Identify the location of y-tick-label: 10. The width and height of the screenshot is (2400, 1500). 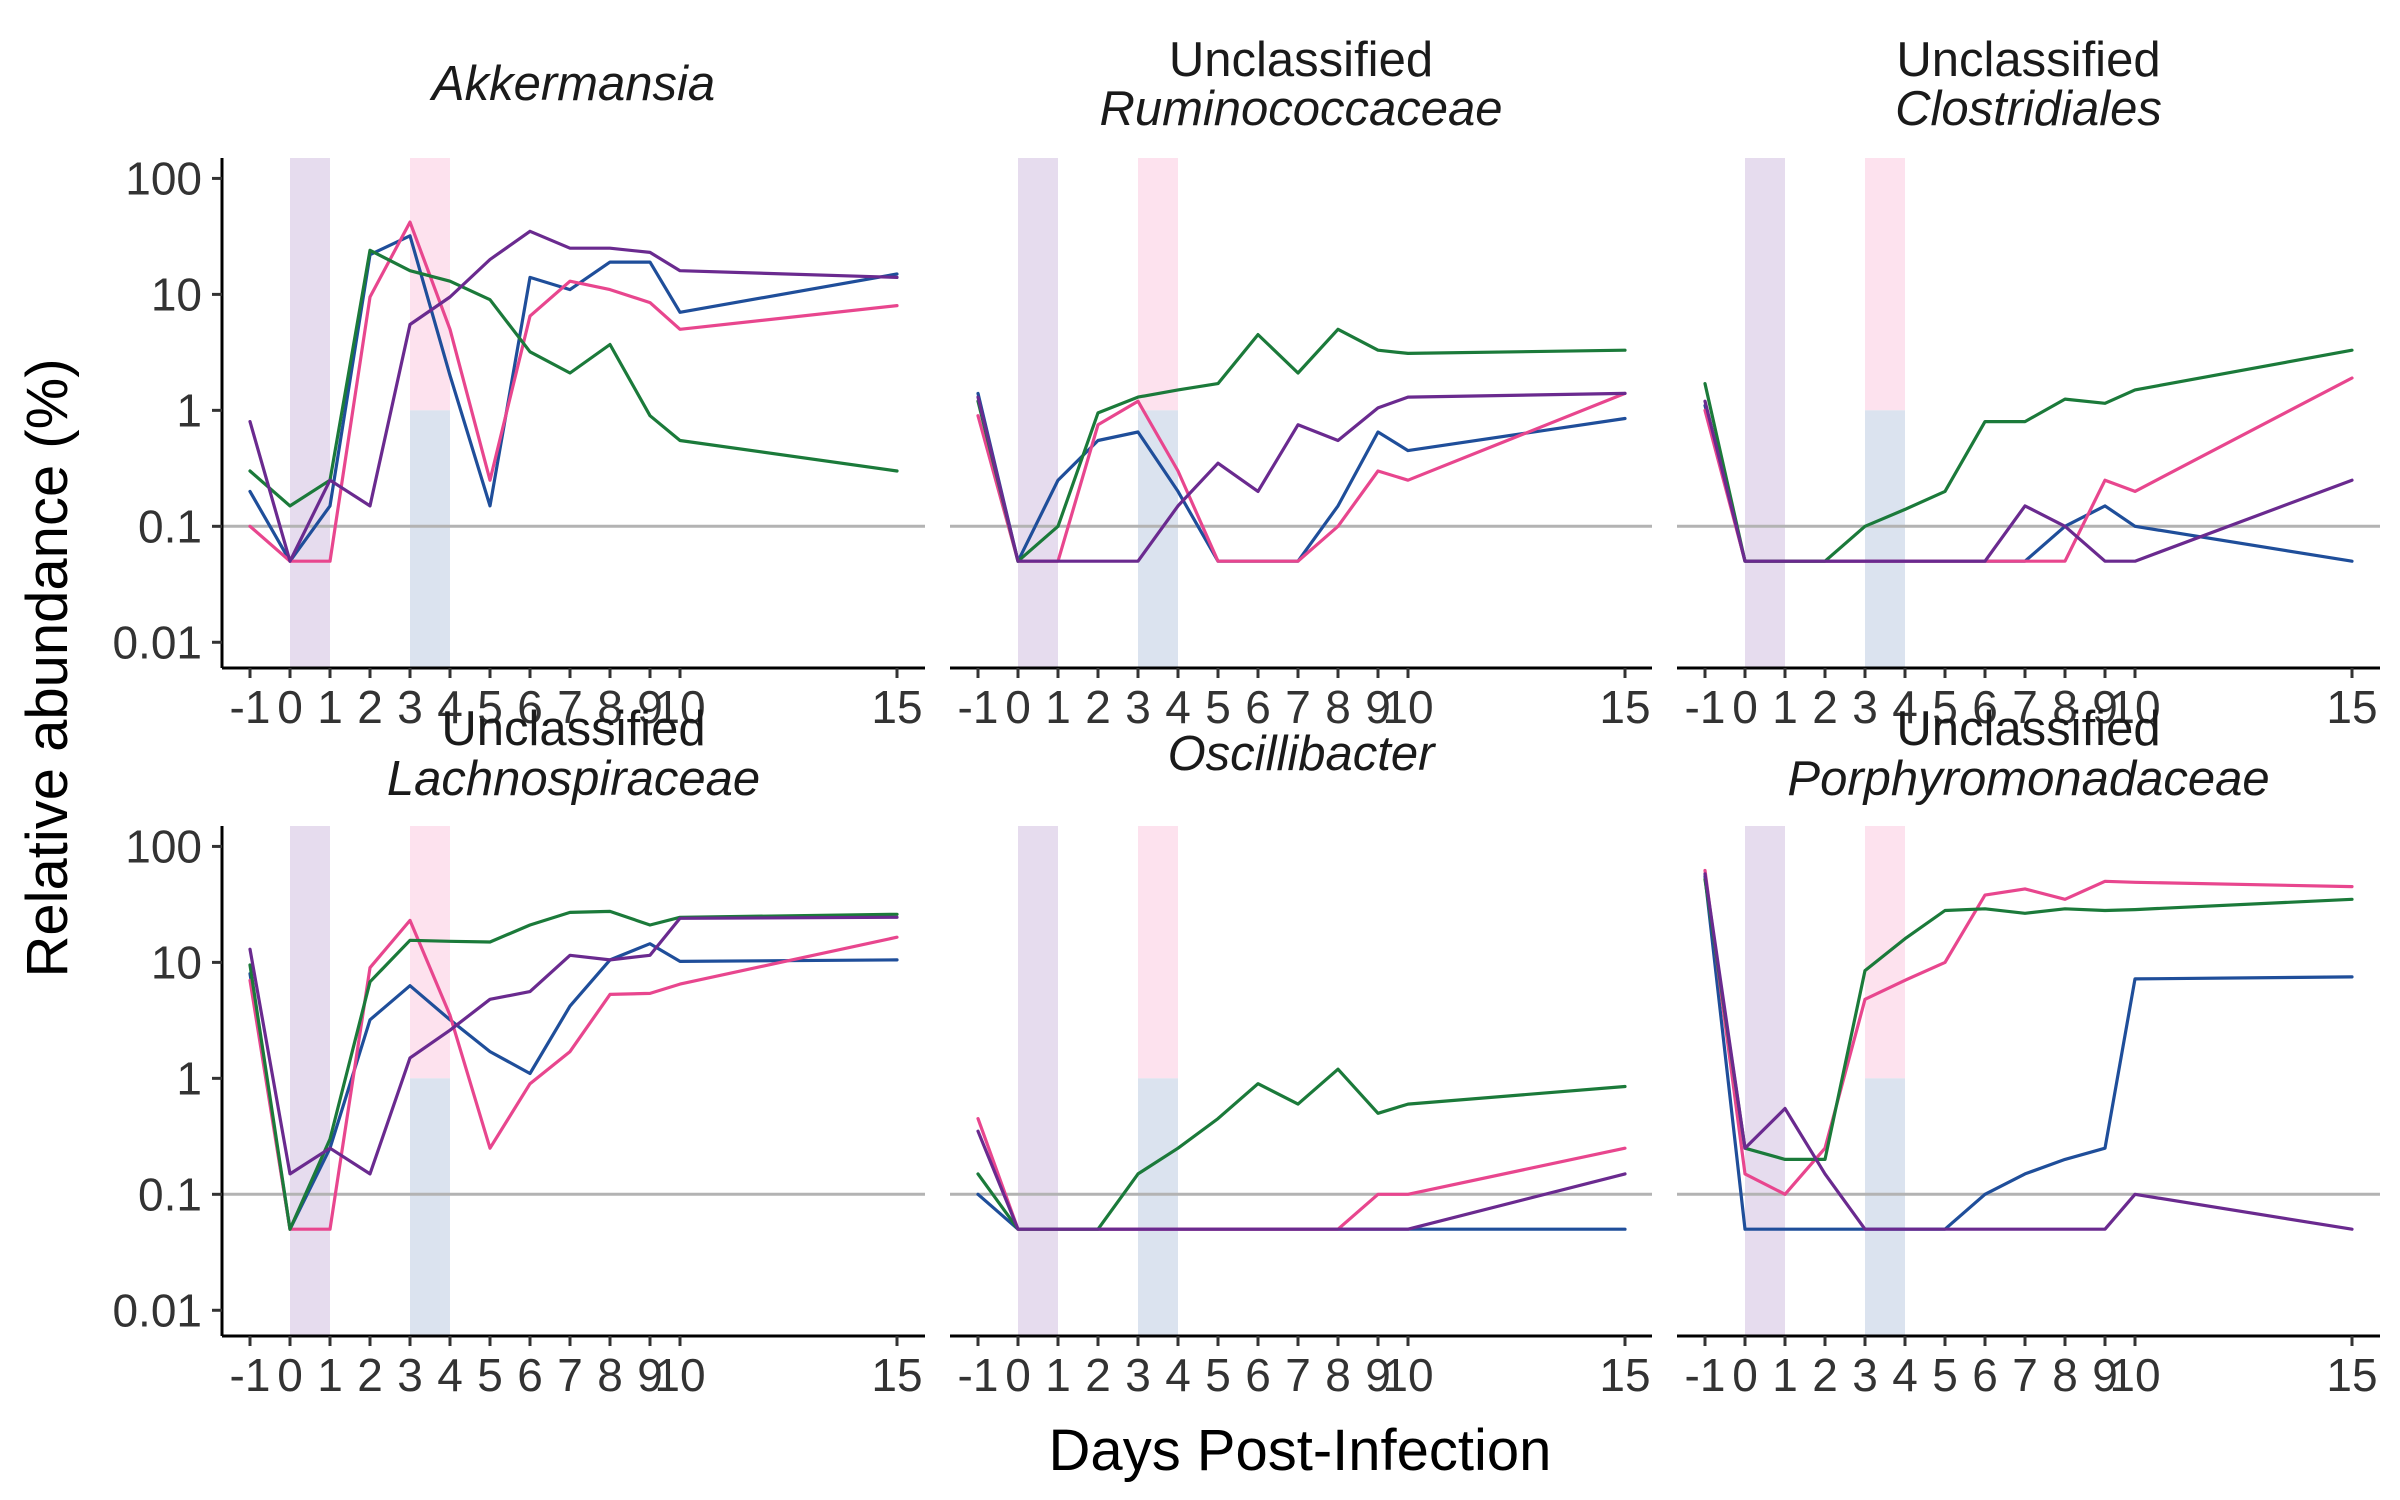
(176, 962).